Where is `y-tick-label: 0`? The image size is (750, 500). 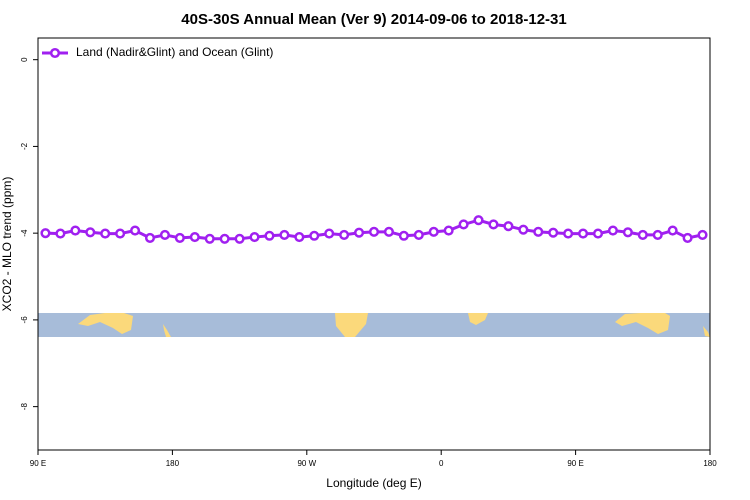
y-tick-label: 0 is located at coordinates (24, 59).